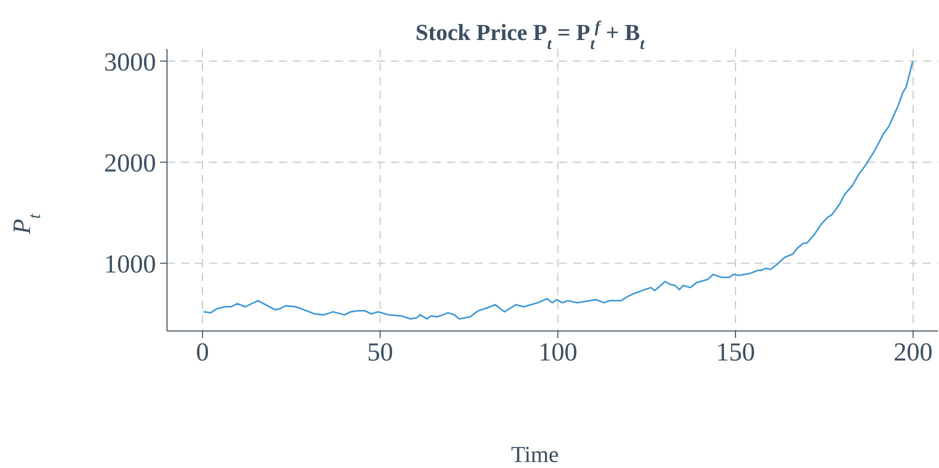 This screenshot has width=939, height=468. I want to click on x-tick-label: 50, so click(380, 351).